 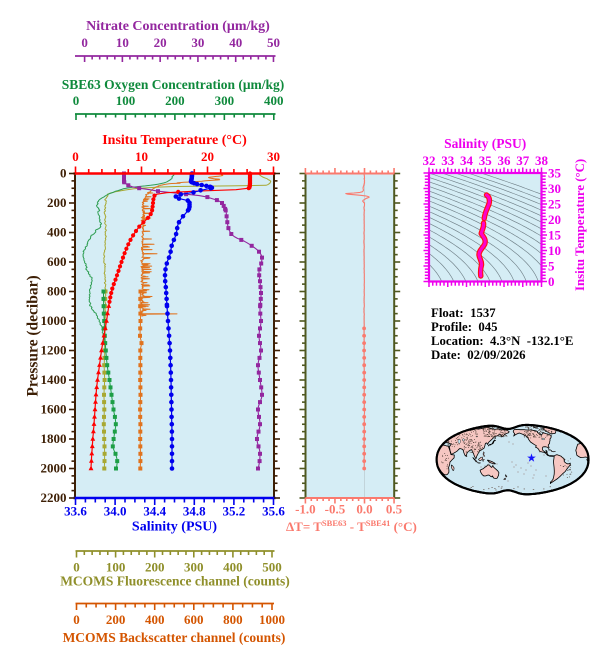 I want to click on svg-text: 34.8, so click(x=194, y=511).